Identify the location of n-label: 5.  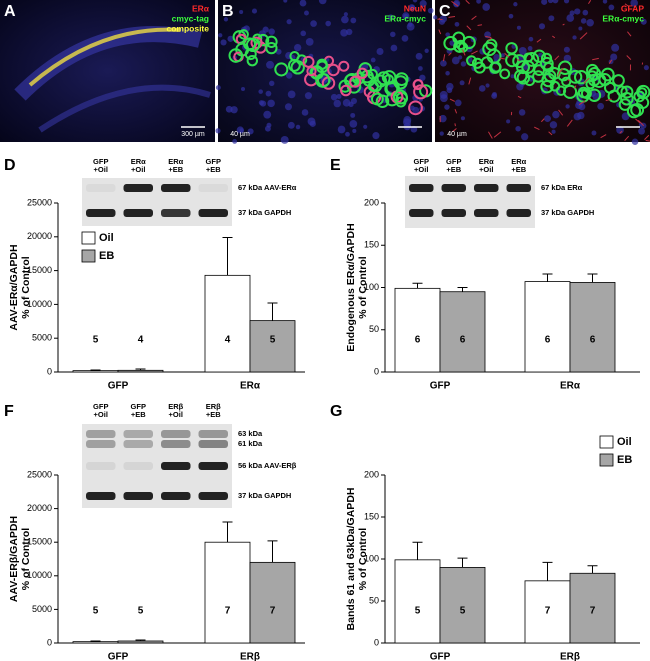
(96, 340).